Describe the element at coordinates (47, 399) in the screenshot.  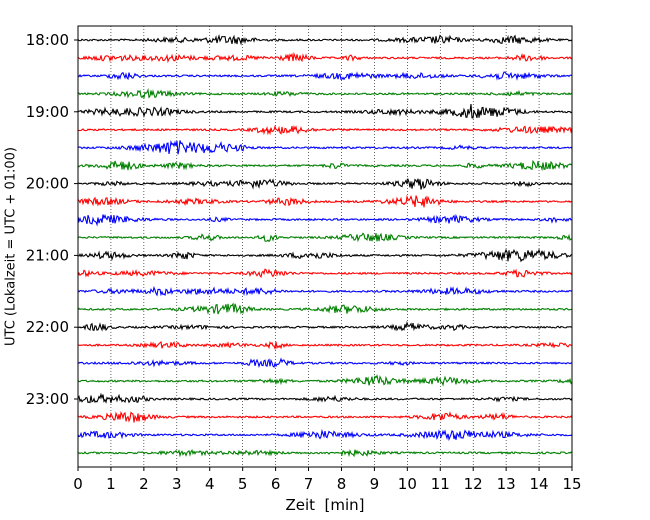
I see `y-tick-label: 23:00` at that location.